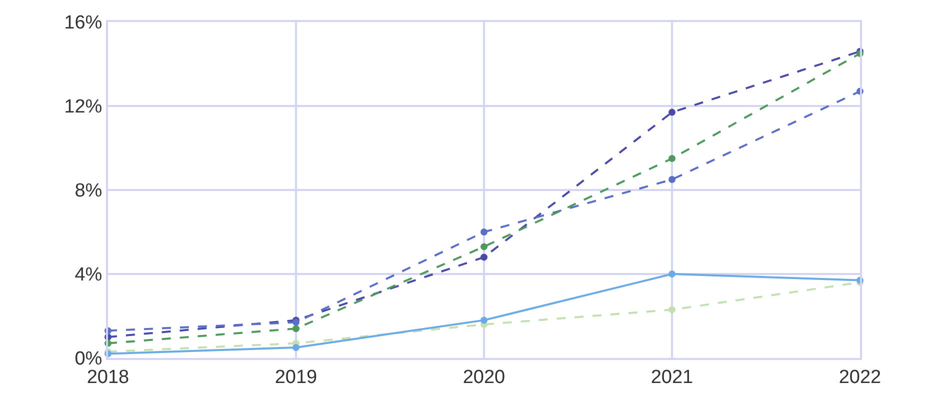 The width and height of the screenshot is (940, 400). What do you see at coordinates (83, 23) in the screenshot?
I see `y-tick-label: 16%` at bounding box center [83, 23].